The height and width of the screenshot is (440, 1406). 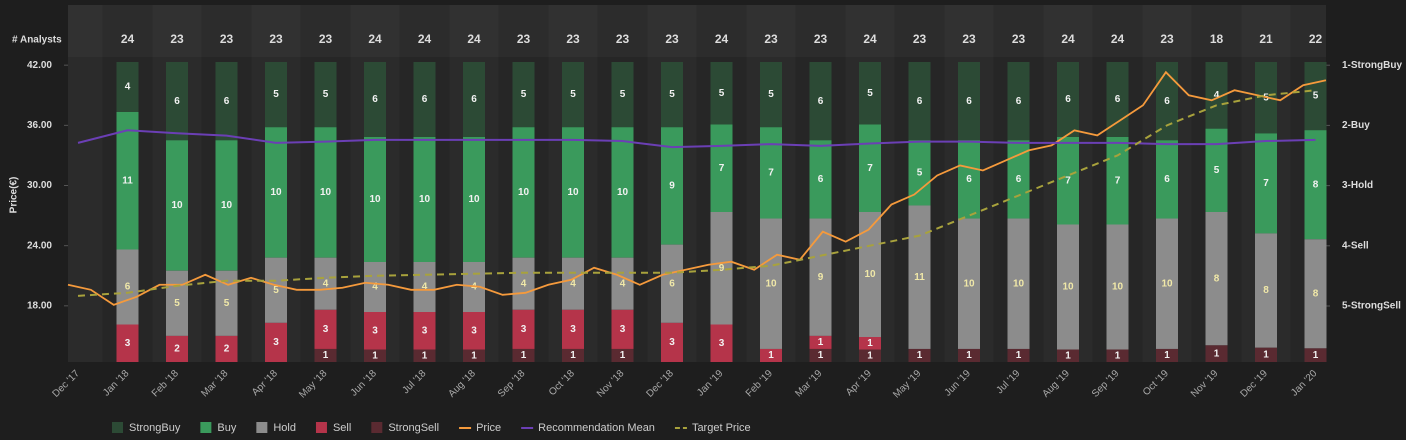 I want to click on y-tick-label: 36.00, so click(x=39, y=125).